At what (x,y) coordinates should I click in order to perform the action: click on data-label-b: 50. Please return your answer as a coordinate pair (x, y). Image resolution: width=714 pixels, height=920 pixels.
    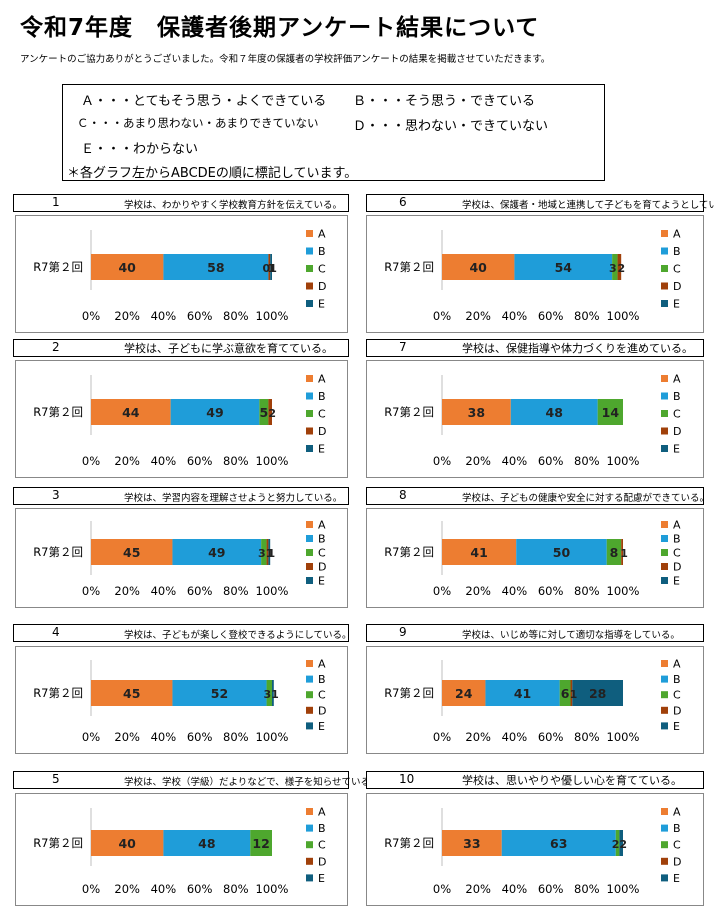
    Looking at the image, I should click on (562, 552).